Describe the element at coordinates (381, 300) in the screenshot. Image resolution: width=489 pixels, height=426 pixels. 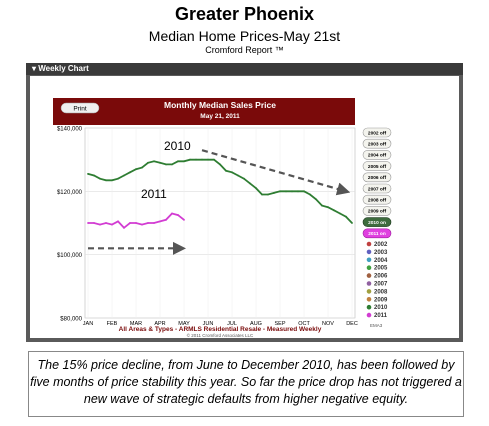
I see `legend-label: 2009` at that location.